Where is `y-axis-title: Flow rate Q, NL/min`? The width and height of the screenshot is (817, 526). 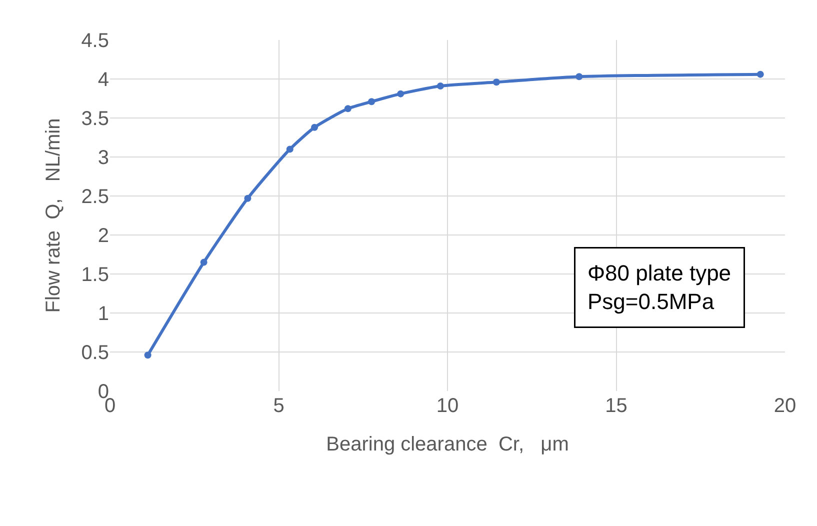 y-axis-title: Flow rate Q, NL/min is located at coordinates (53, 215).